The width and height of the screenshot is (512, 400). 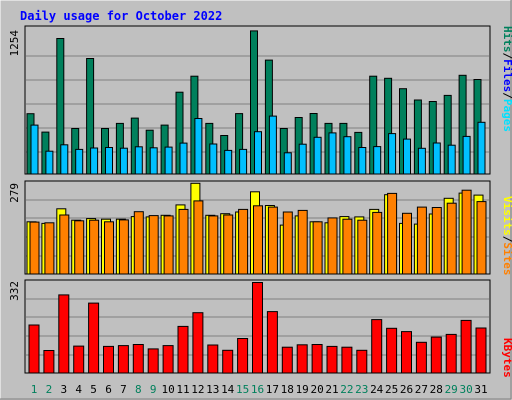 I want to click on day-label: 22, so click(x=346, y=389).